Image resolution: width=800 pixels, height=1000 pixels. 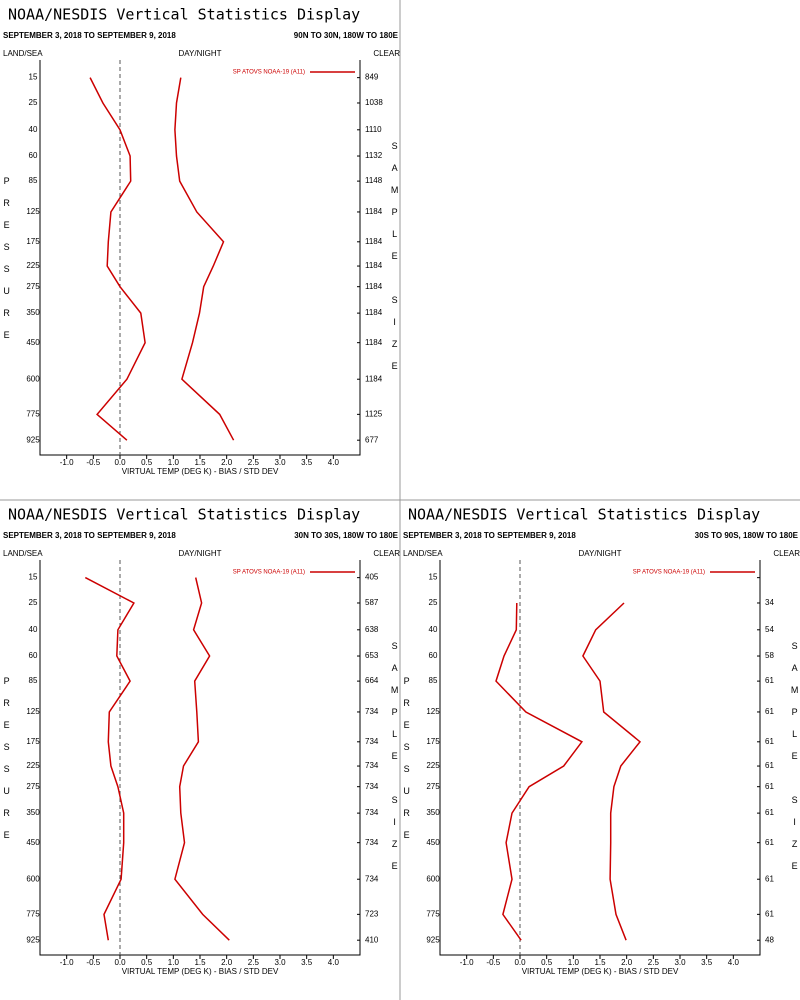 What do you see at coordinates (372, 439) in the screenshot?
I see `sample-size-label: 677` at bounding box center [372, 439].